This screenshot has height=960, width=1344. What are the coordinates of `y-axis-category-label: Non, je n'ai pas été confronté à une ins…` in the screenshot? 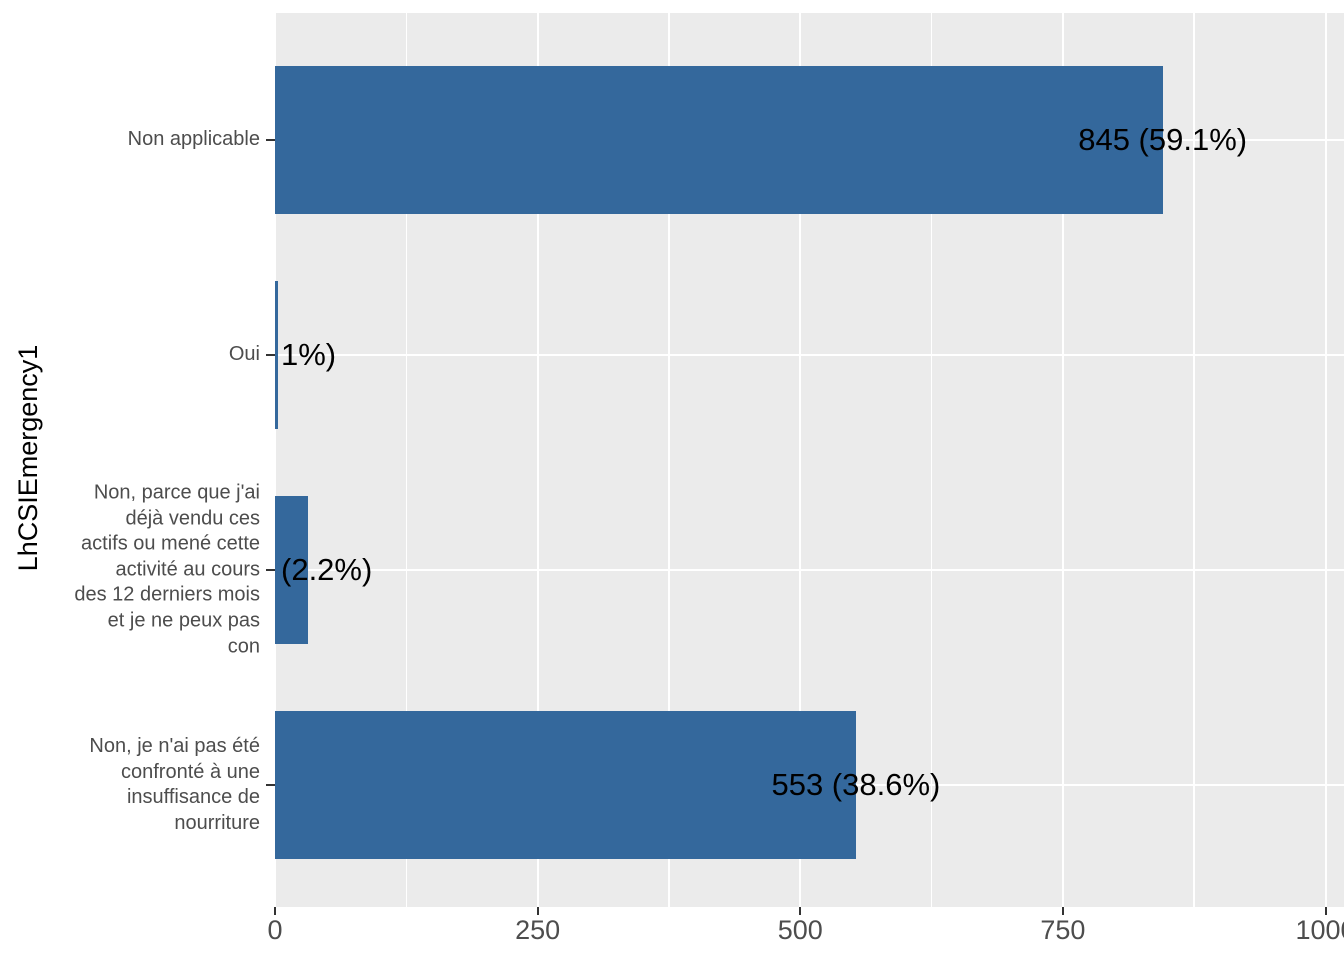 It's located at (174, 784).